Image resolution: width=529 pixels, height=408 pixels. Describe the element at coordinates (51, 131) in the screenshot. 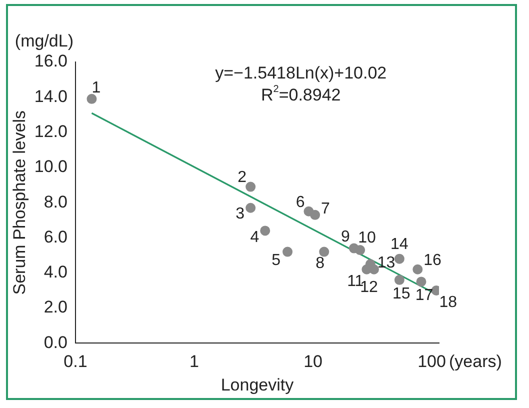

I see `y-tick-label: 12.0` at that location.